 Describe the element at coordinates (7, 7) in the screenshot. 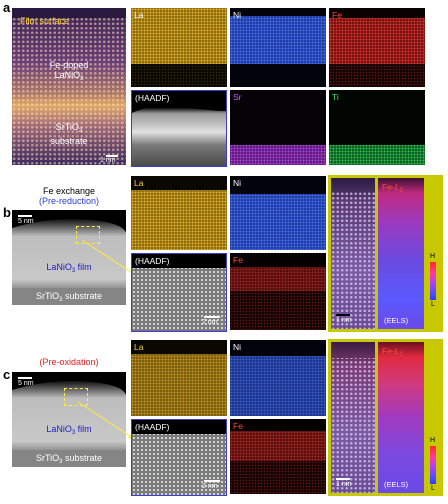

I see `panel-label-a: a` at that location.